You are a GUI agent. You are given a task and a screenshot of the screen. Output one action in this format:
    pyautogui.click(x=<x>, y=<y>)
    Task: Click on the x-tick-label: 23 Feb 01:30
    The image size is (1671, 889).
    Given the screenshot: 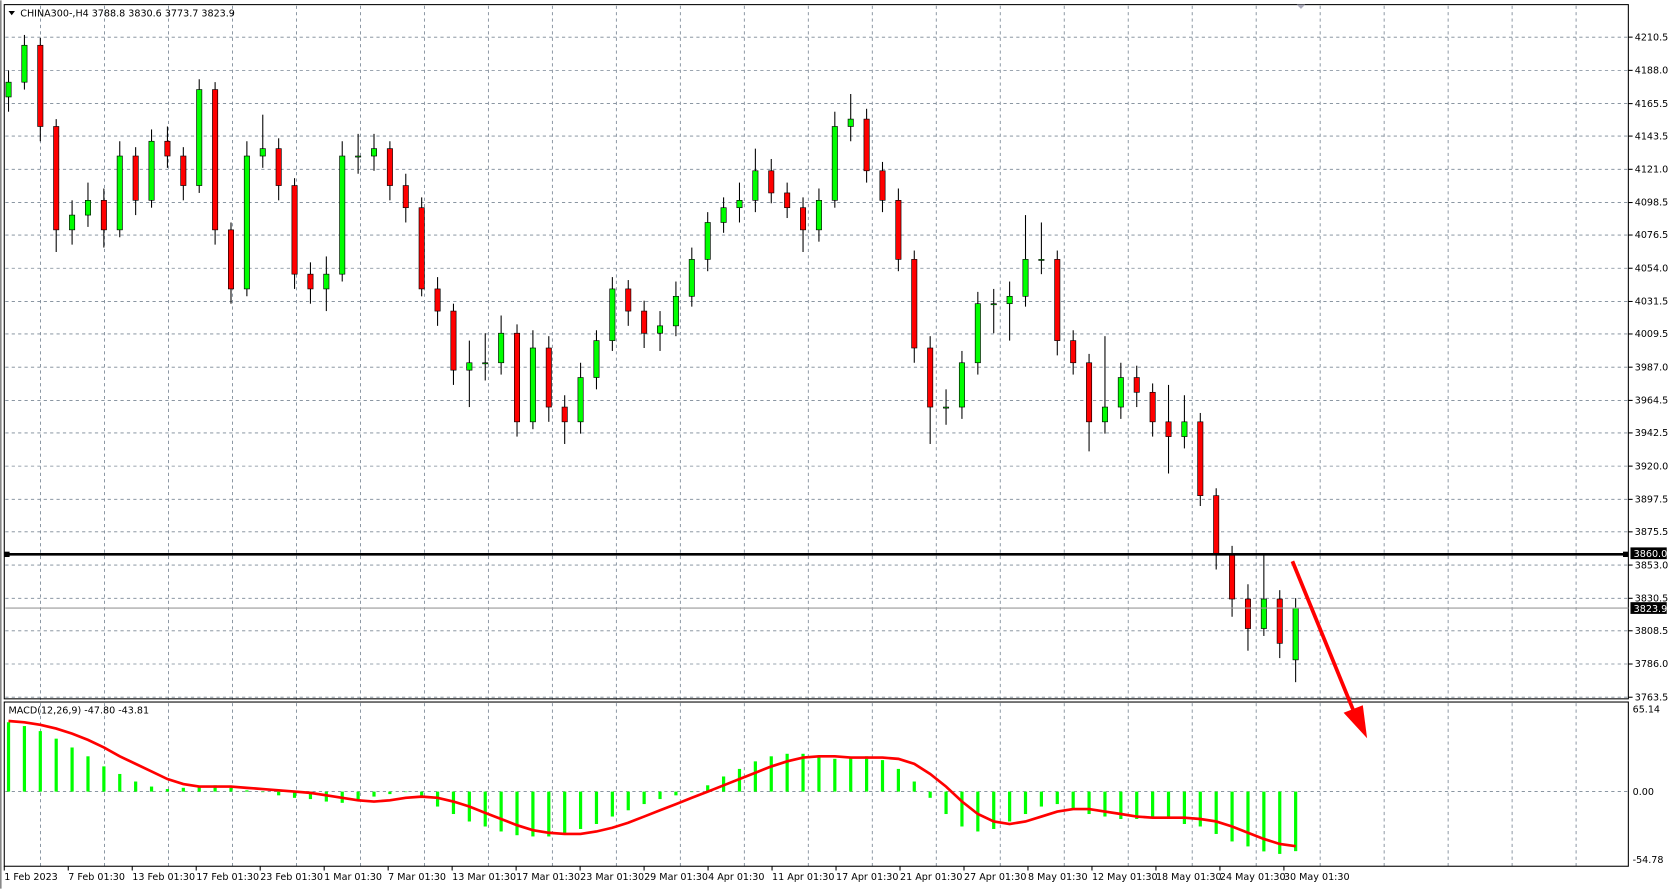 What is the action you would take?
    pyautogui.click(x=291, y=877)
    